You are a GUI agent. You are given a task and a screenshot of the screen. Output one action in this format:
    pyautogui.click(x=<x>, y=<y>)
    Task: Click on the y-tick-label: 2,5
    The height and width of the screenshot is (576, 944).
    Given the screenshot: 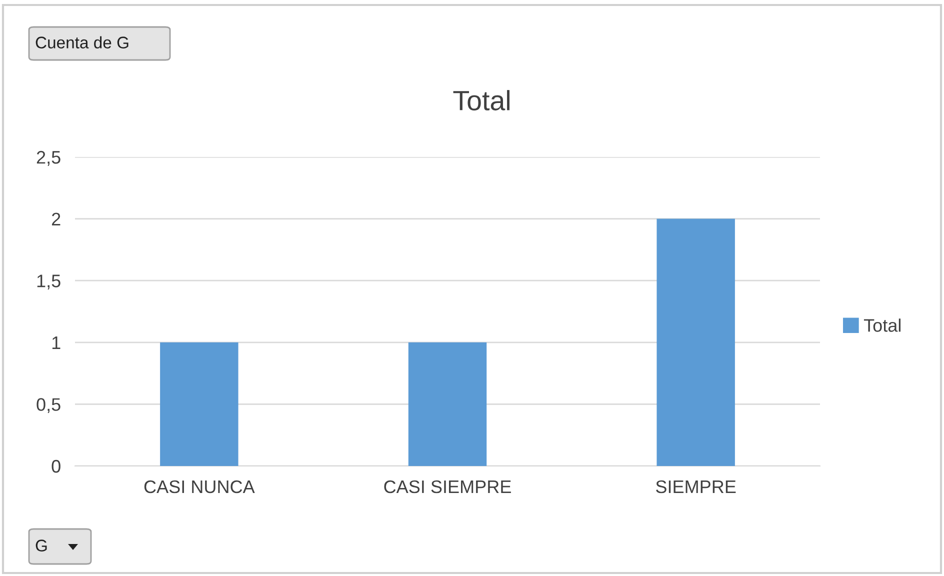 What is the action you would take?
    pyautogui.click(x=48, y=158)
    